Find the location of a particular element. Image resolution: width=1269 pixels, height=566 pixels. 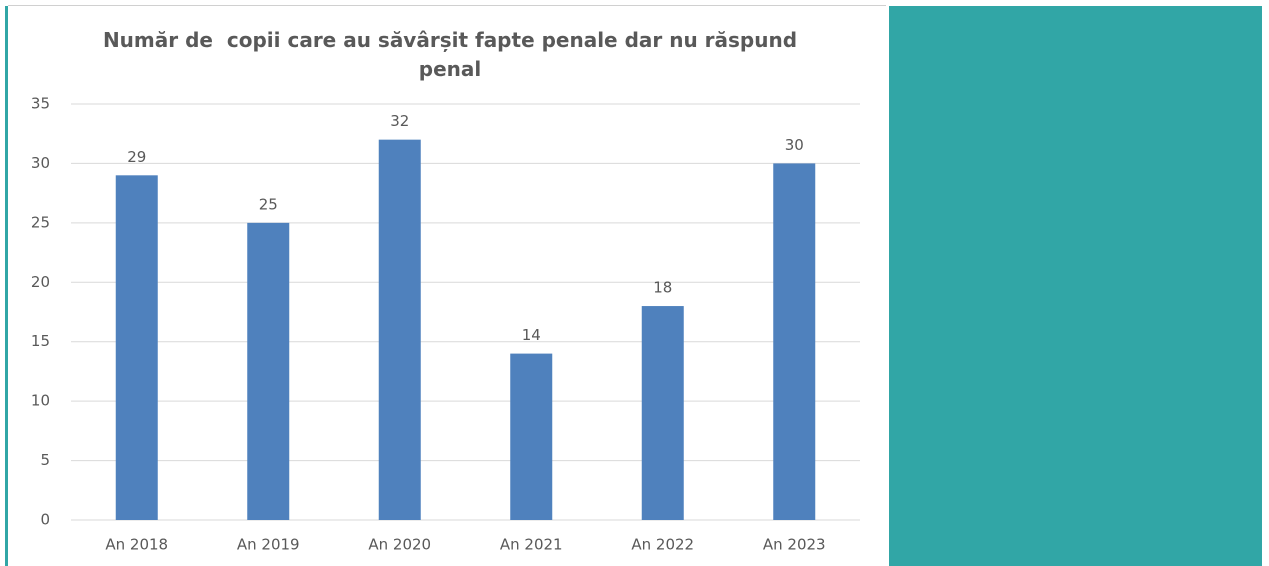

y-tick-label: 25 is located at coordinates (40, 222).